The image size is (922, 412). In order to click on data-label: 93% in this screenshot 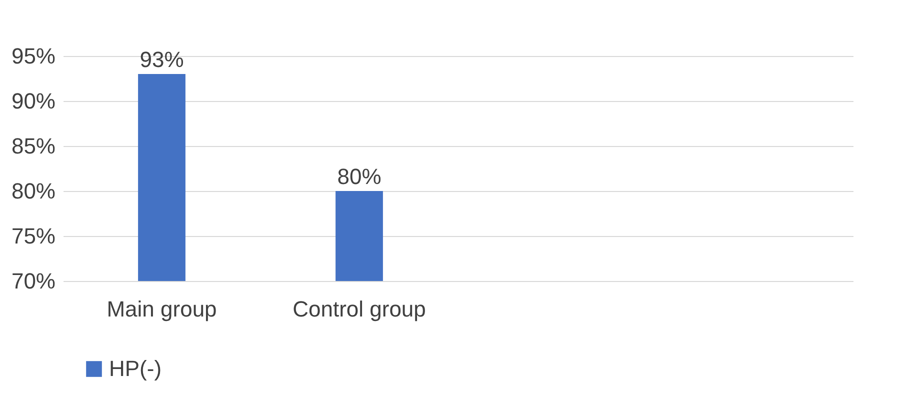, I will do `click(162, 59)`.